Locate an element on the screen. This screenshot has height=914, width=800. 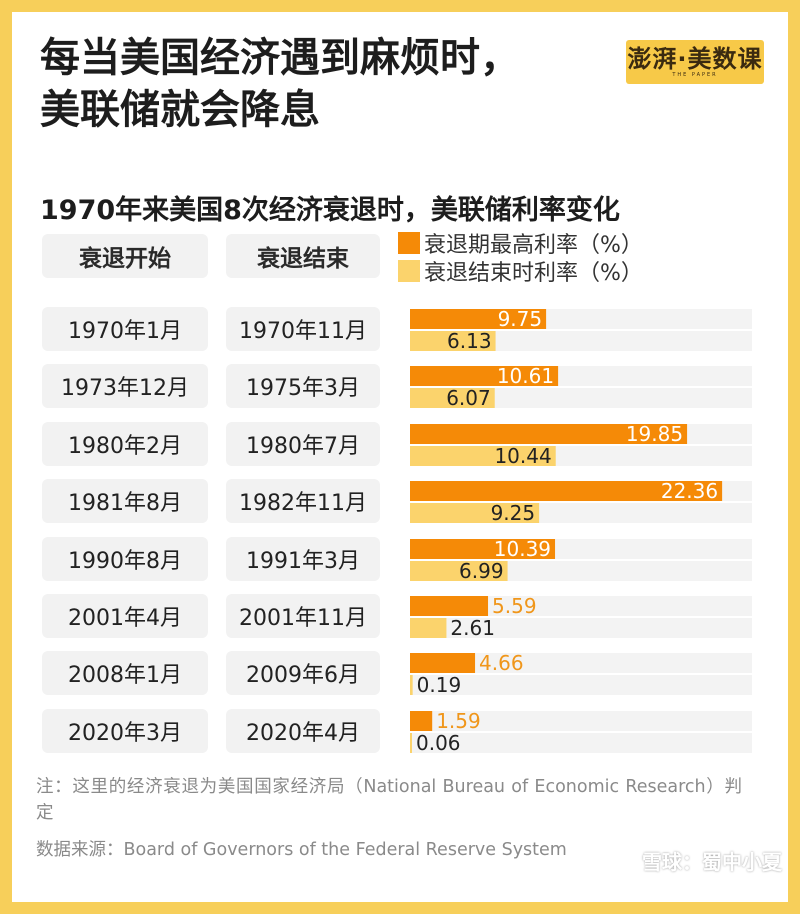
logo-text: 澎湃·美数课 is located at coordinates (695, 59).